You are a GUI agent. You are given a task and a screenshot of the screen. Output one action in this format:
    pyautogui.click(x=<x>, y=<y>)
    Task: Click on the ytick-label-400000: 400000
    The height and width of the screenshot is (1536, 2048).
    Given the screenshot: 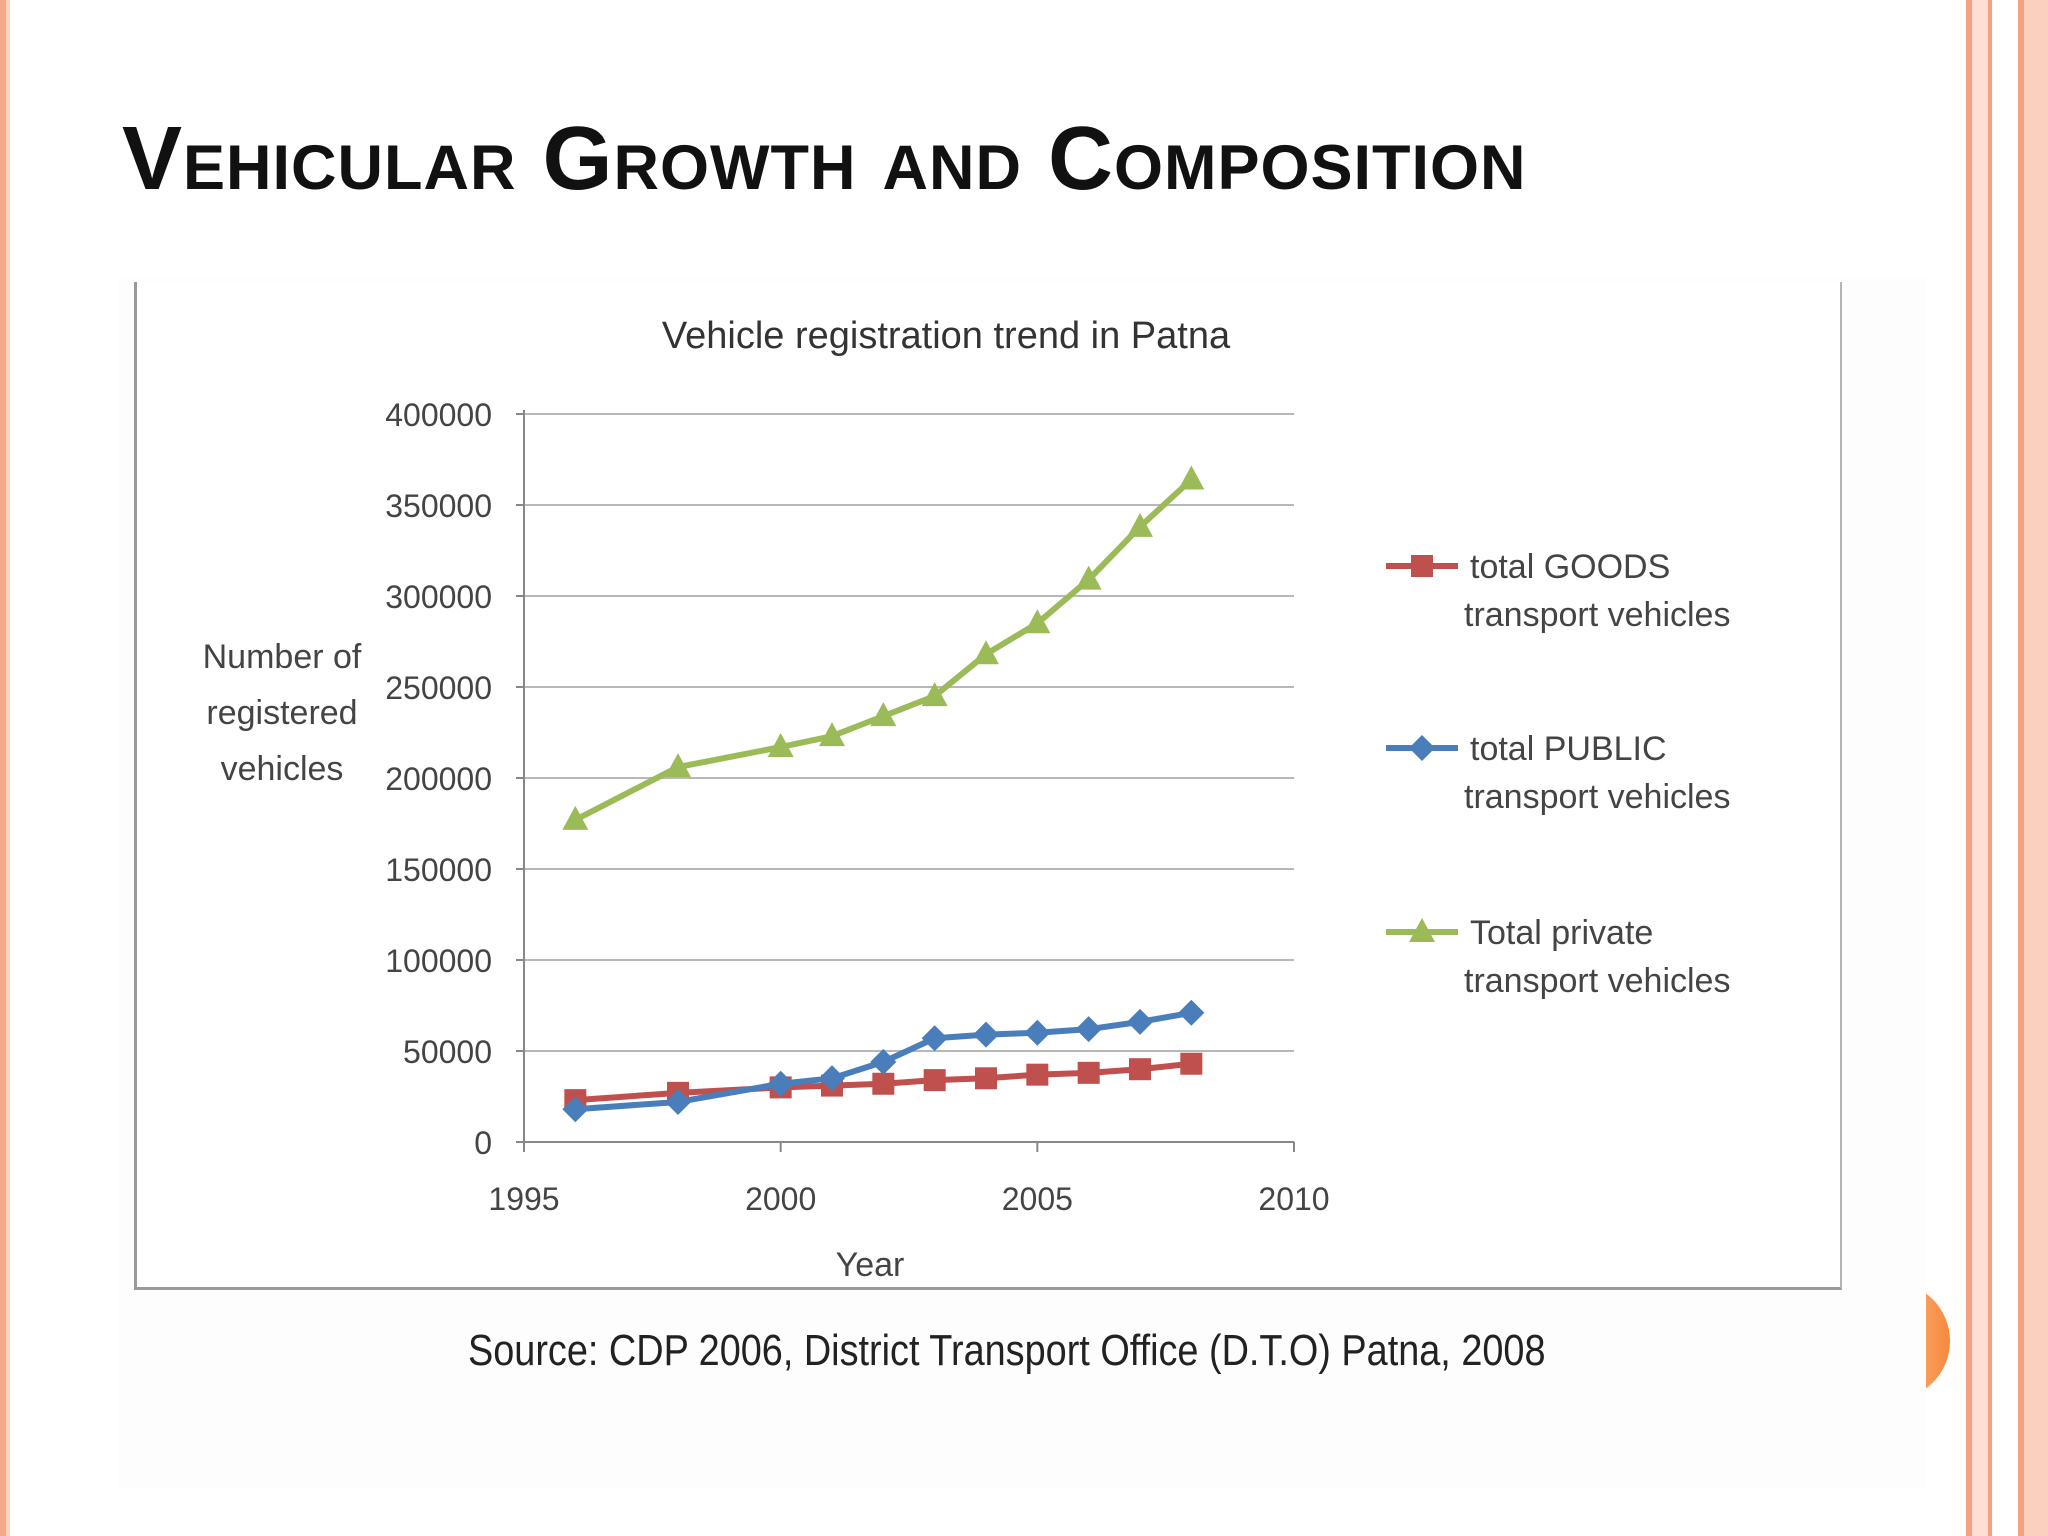 What is the action you would take?
    pyautogui.click(x=438, y=415)
    